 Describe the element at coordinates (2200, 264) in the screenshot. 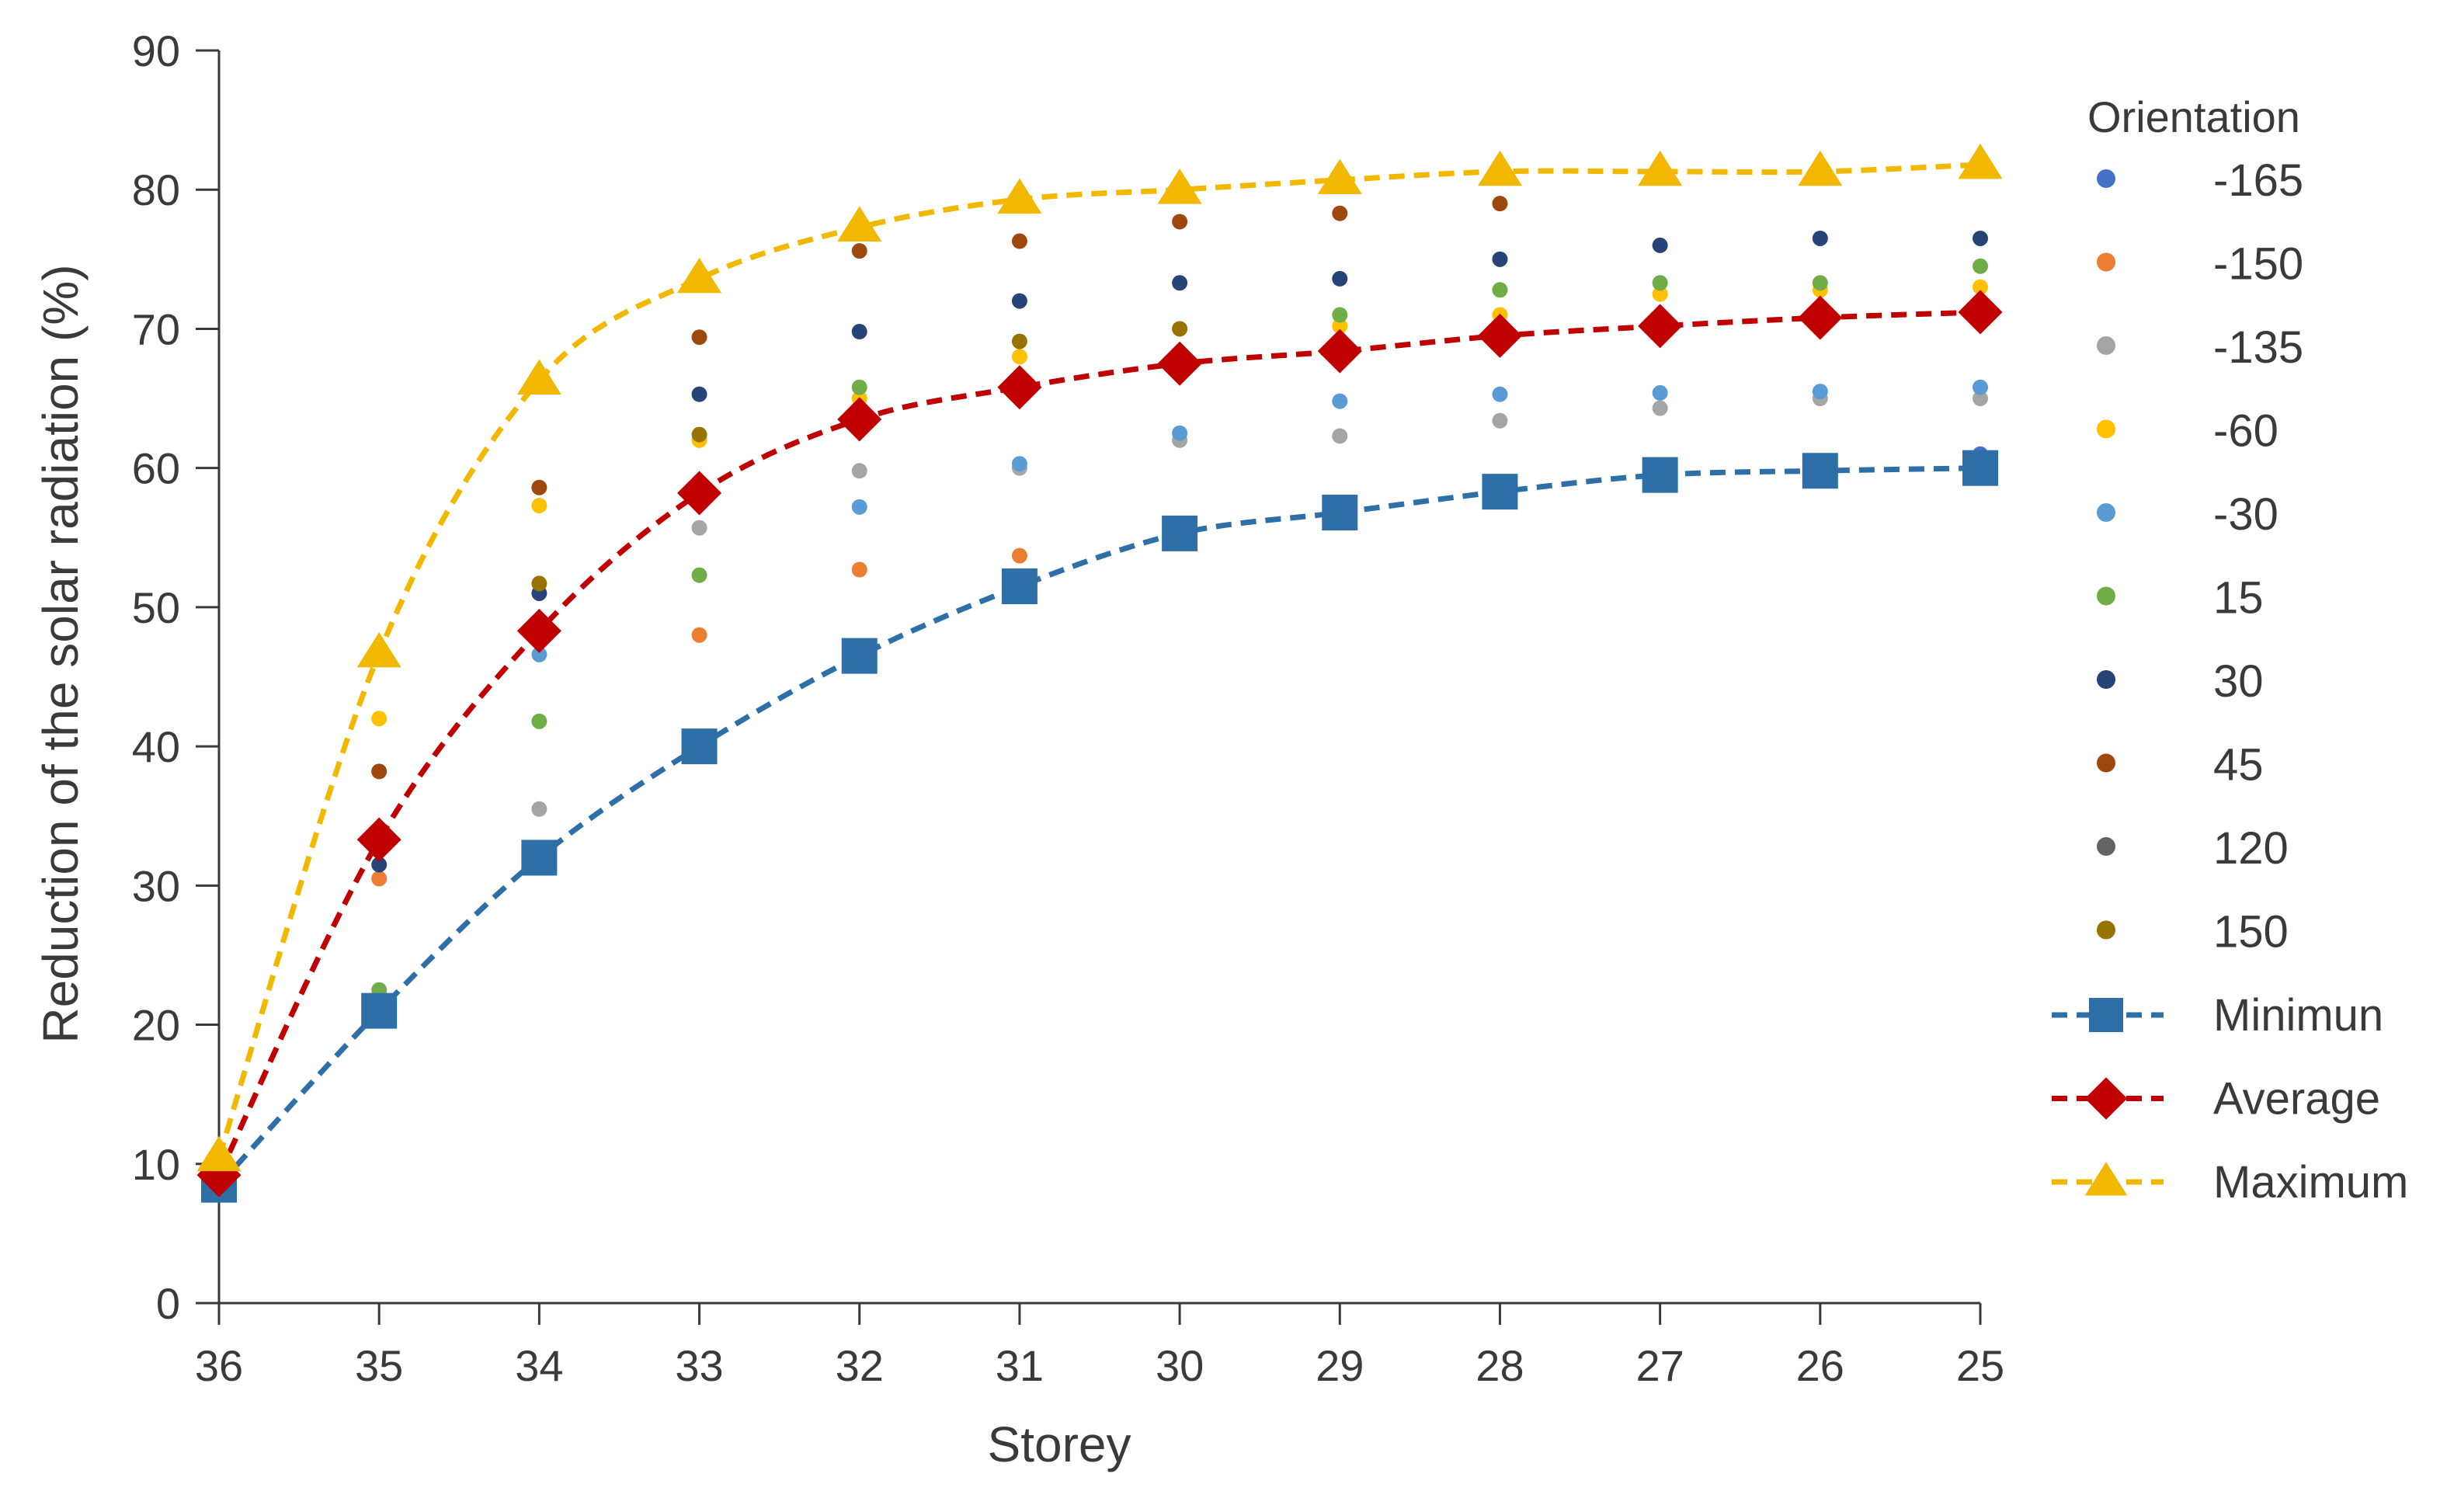

I see `legend-item: -150` at that location.